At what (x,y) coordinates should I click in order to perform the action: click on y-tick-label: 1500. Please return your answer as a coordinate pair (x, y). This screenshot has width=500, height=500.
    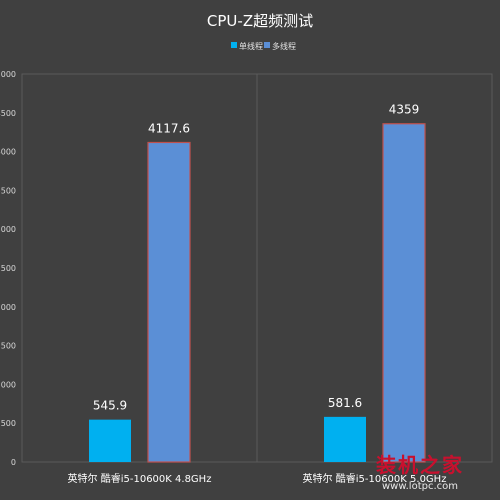
    Looking at the image, I should click on (8, 346).